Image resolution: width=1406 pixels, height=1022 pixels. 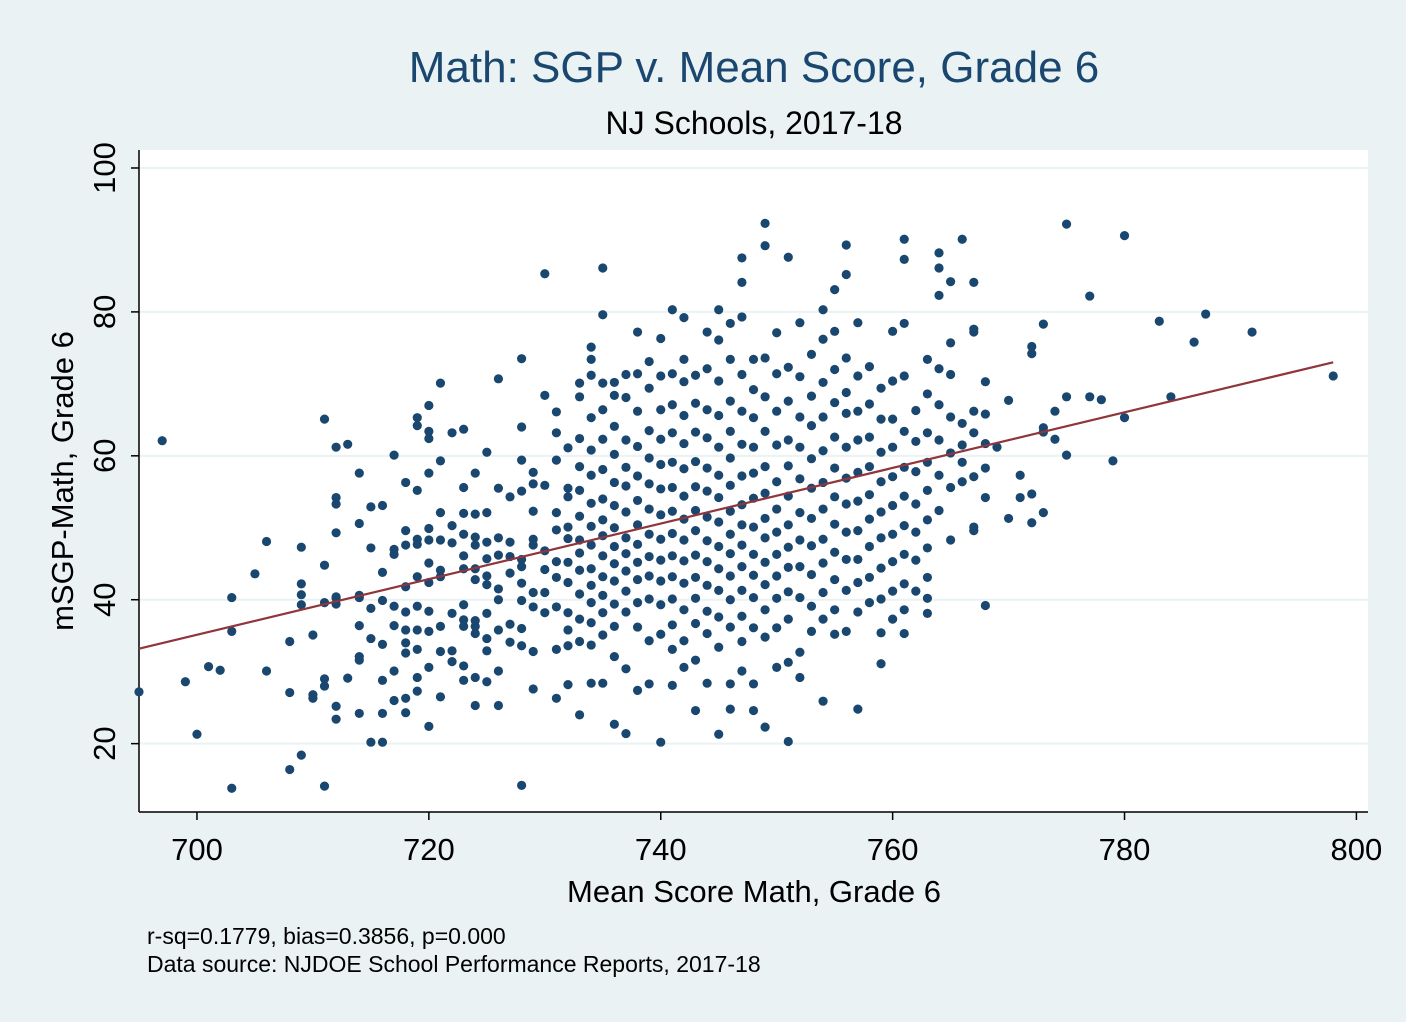 I want to click on x-axis-label: Mean Score Math, Grade 6, so click(x=754, y=891).